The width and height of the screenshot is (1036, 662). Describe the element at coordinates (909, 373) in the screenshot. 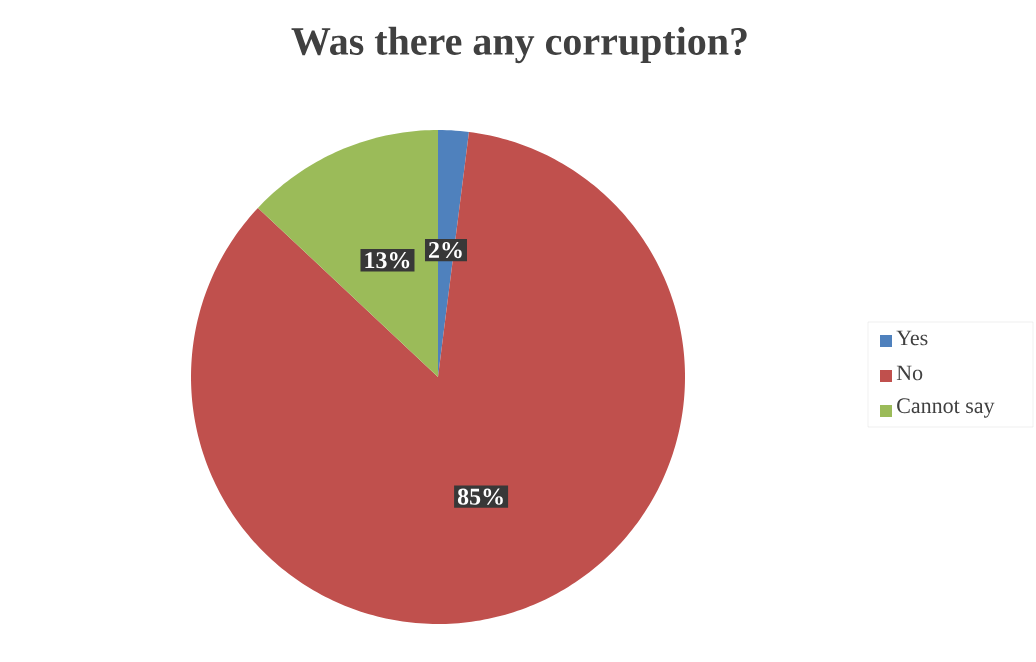

I see `legend-label: No` at that location.